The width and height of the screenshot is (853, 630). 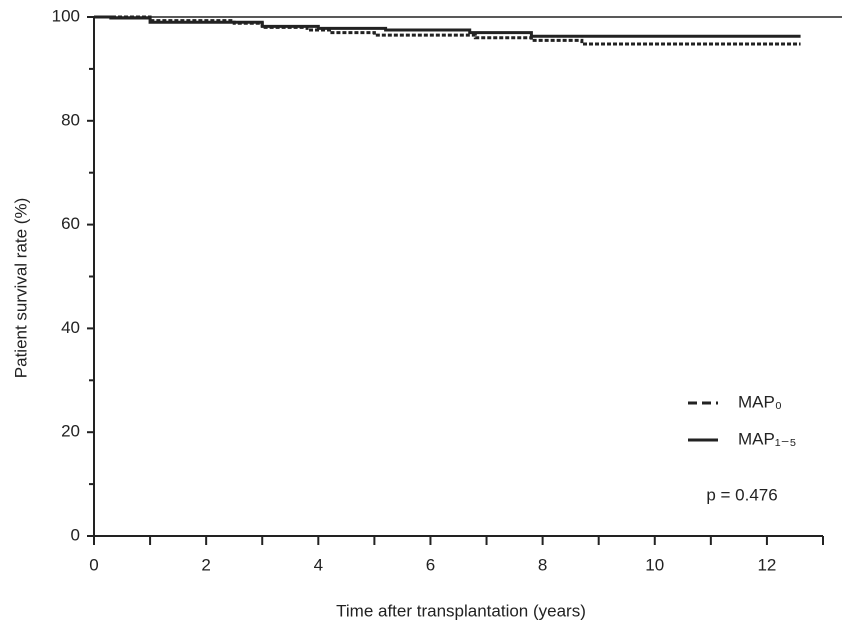 What do you see at coordinates (318, 564) in the screenshot?
I see `x-tick-label: 4` at bounding box center [318, 564].